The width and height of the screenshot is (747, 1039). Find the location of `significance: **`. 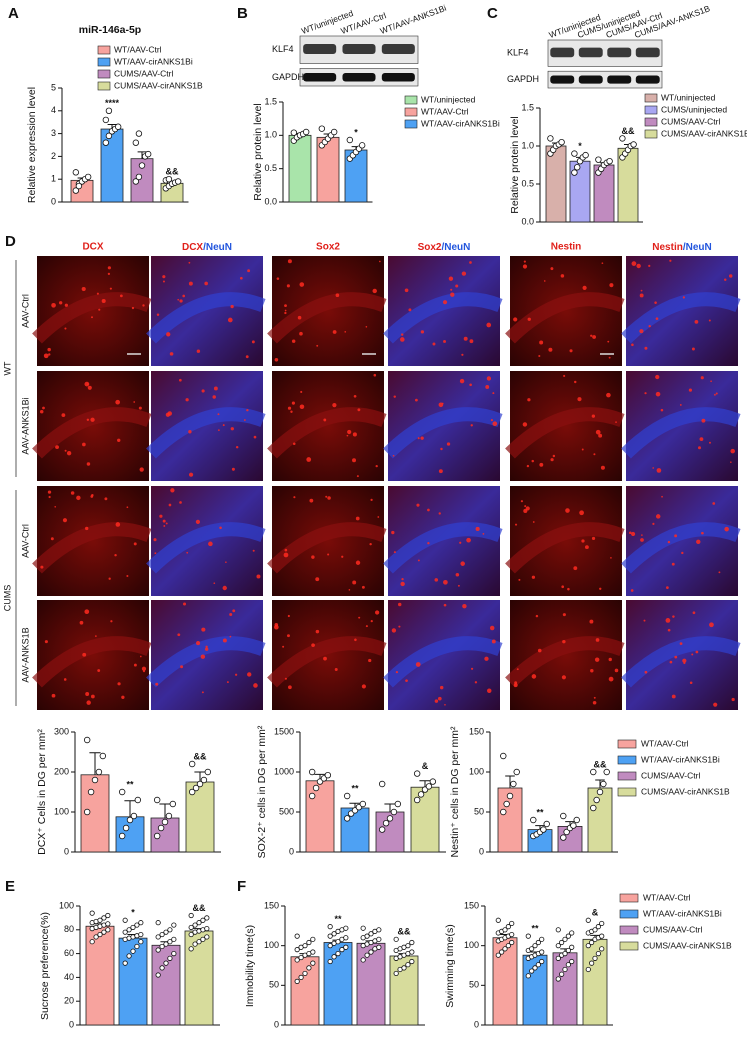

significance: ** is located at coordinates (355, 788).